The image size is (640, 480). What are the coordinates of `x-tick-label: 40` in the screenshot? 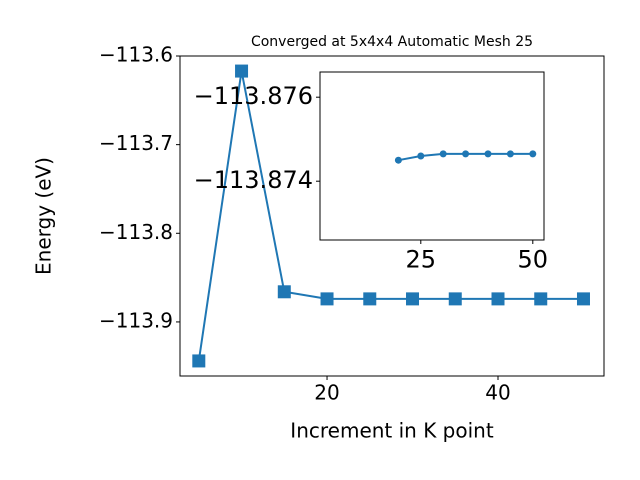 It's located at (497, 393).